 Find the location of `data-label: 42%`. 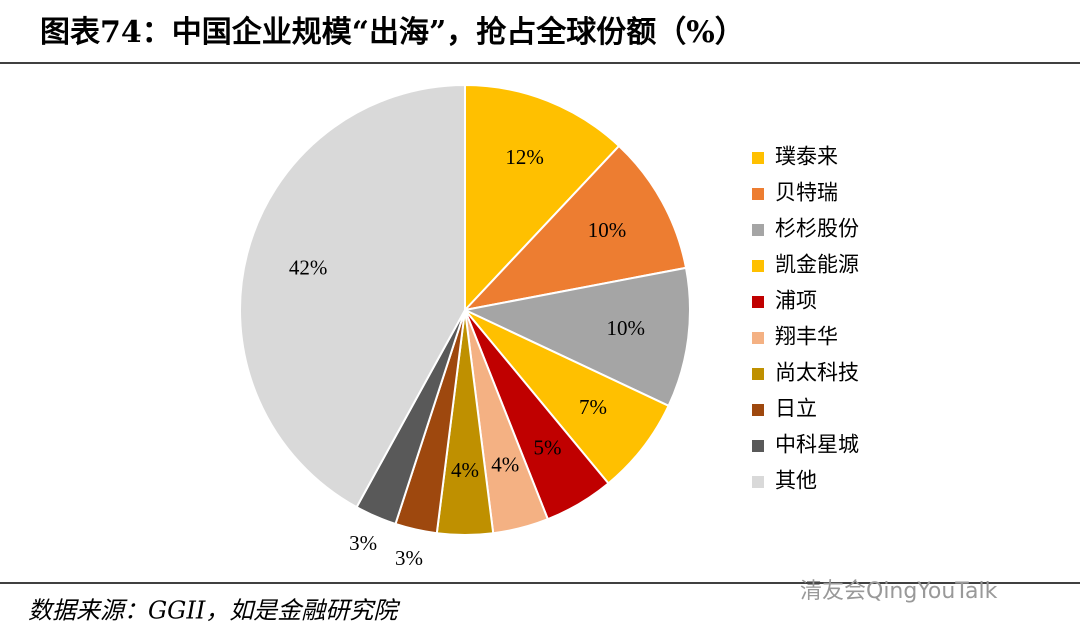

data-label: 42% is located at coordinates (308, 268).